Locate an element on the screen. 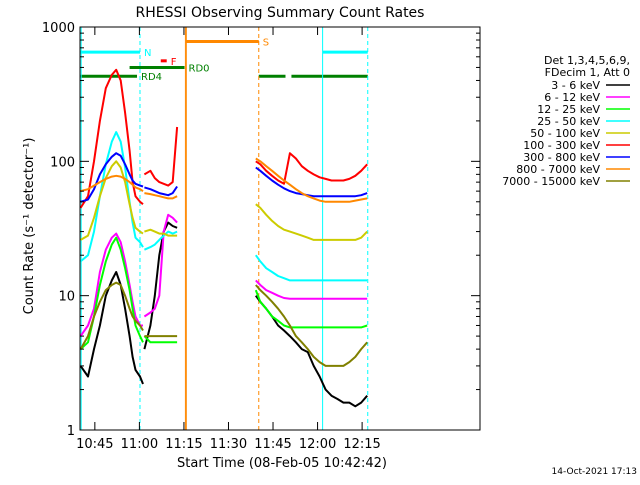 Image resolution: width=640 pixels, height=485 pixels. x-tick-label-11-30: 11:30 is located at coordinates (228, 444).